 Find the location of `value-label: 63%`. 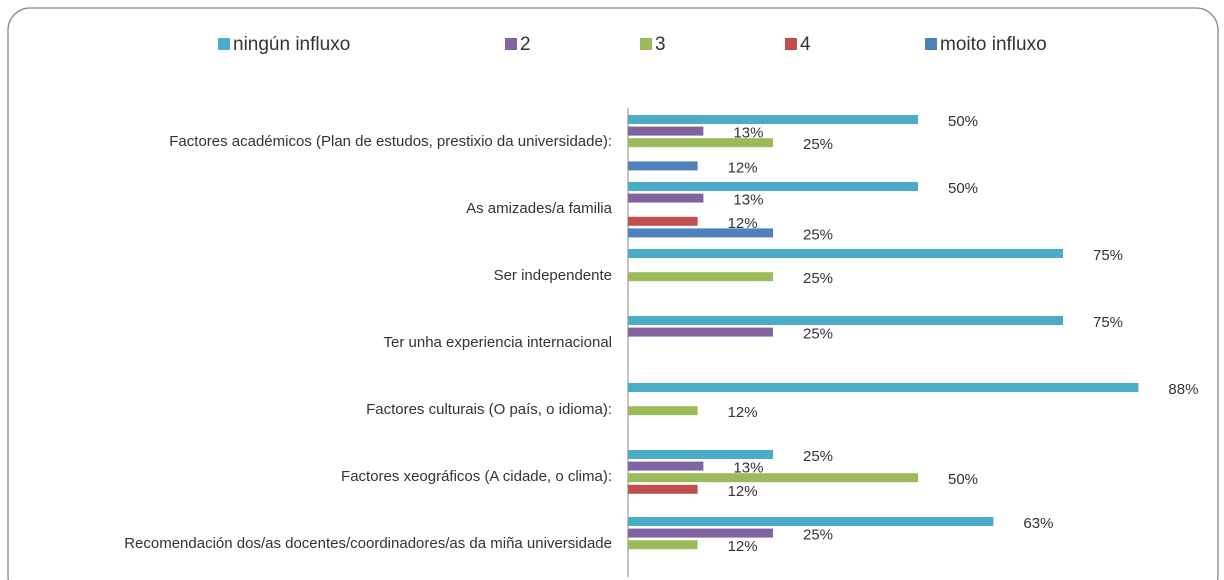

value-label: 63% is located at coordinates (1038, 523).